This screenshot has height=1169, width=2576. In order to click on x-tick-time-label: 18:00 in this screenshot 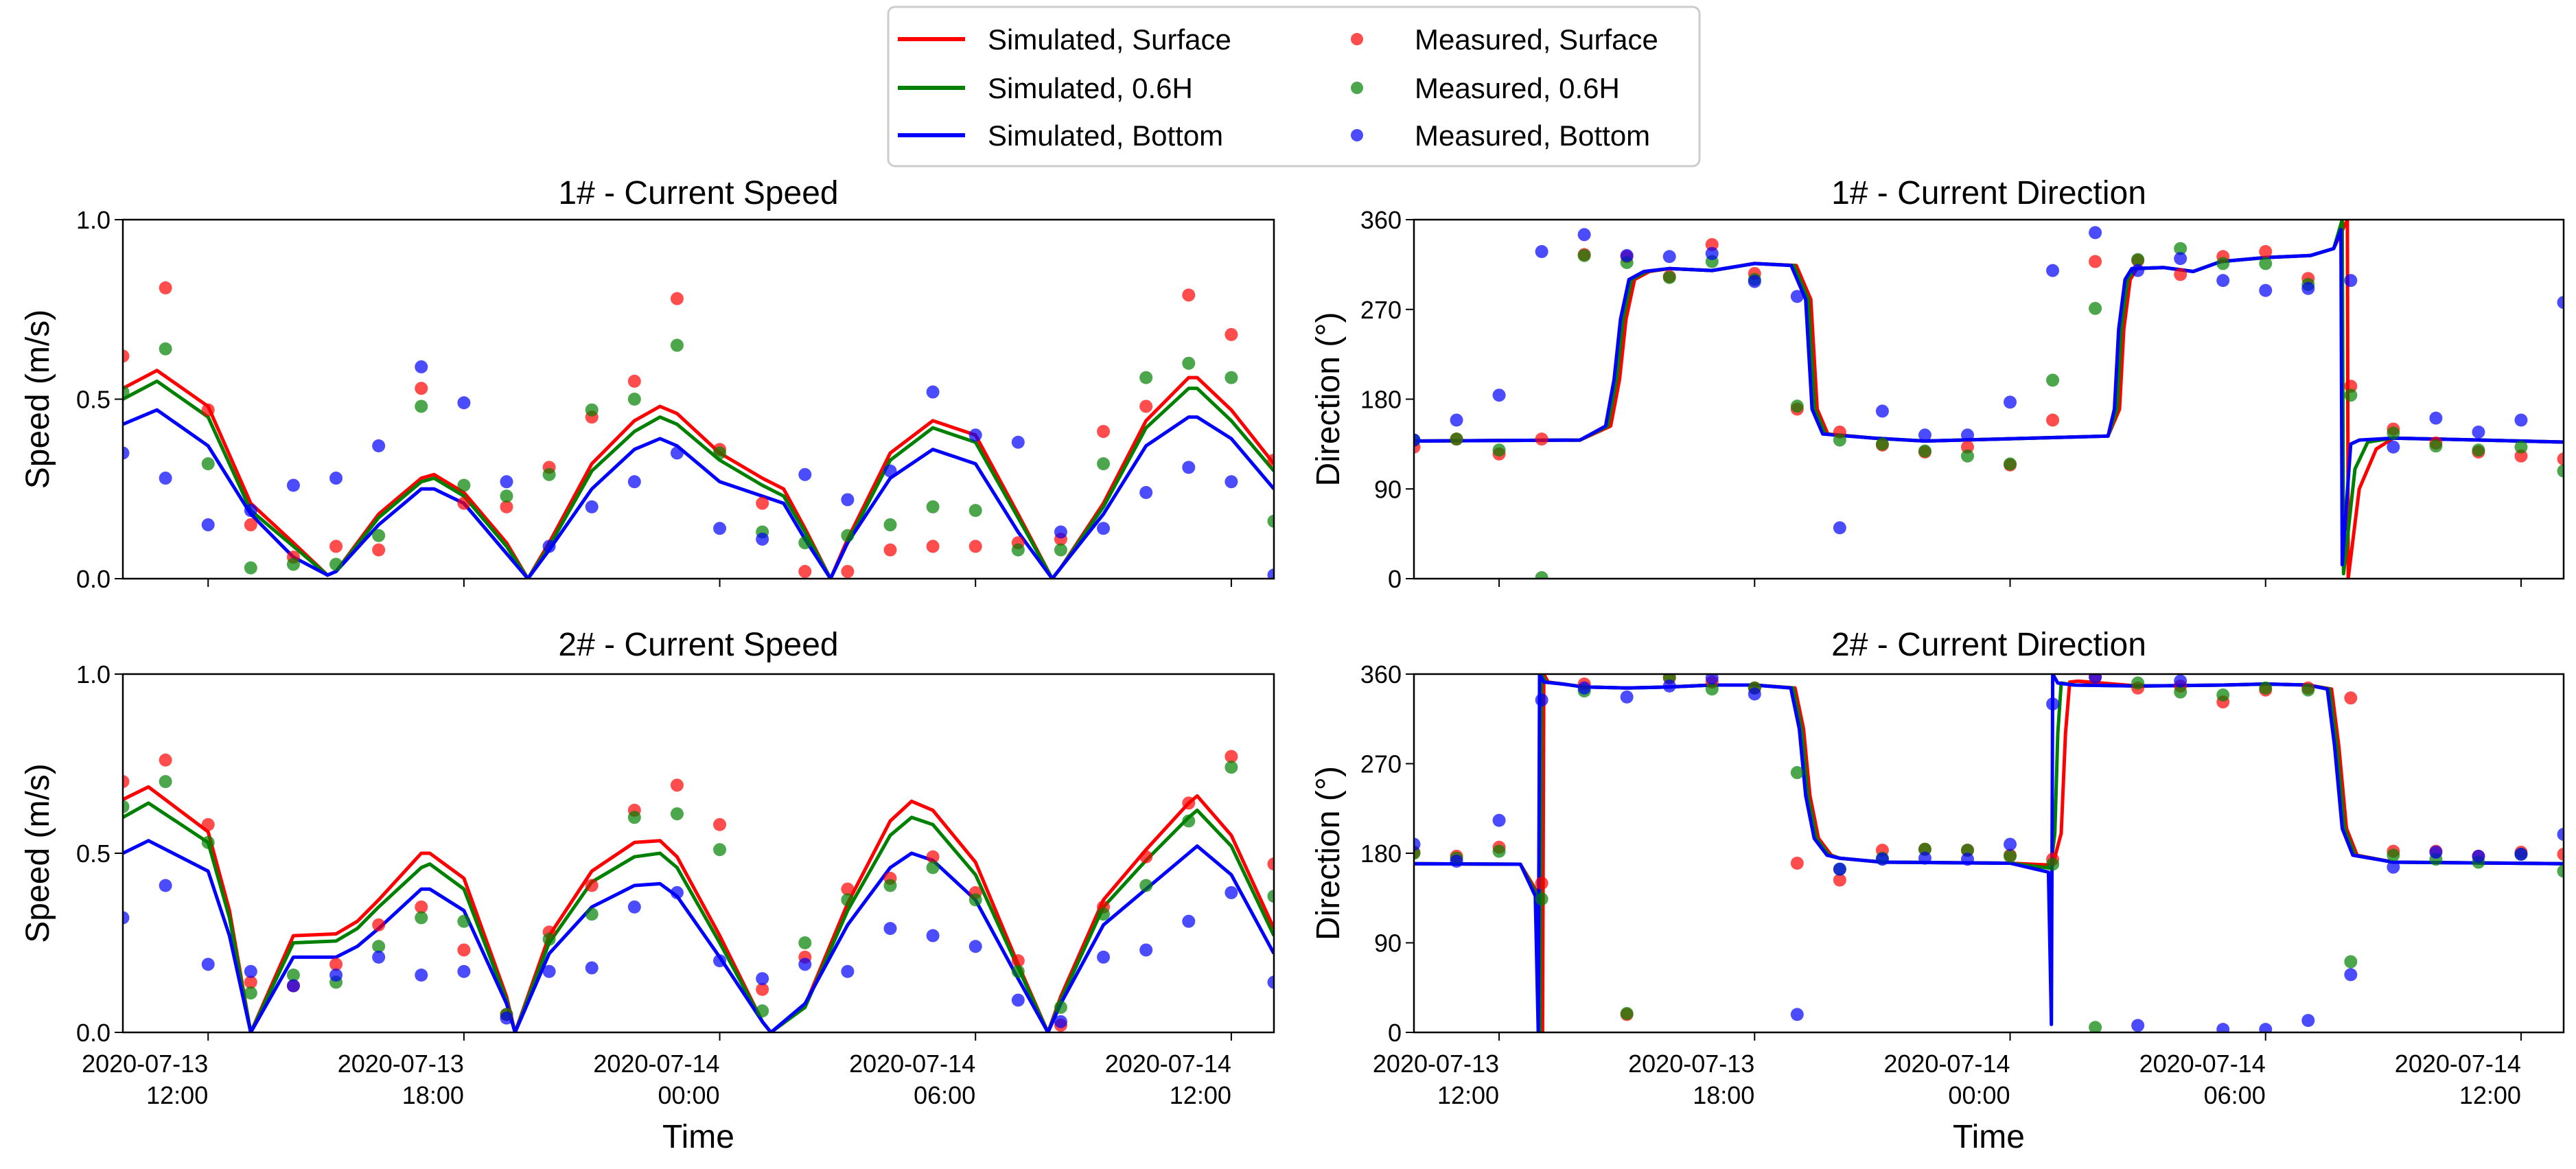, I will do `click(1723, 1095)`.